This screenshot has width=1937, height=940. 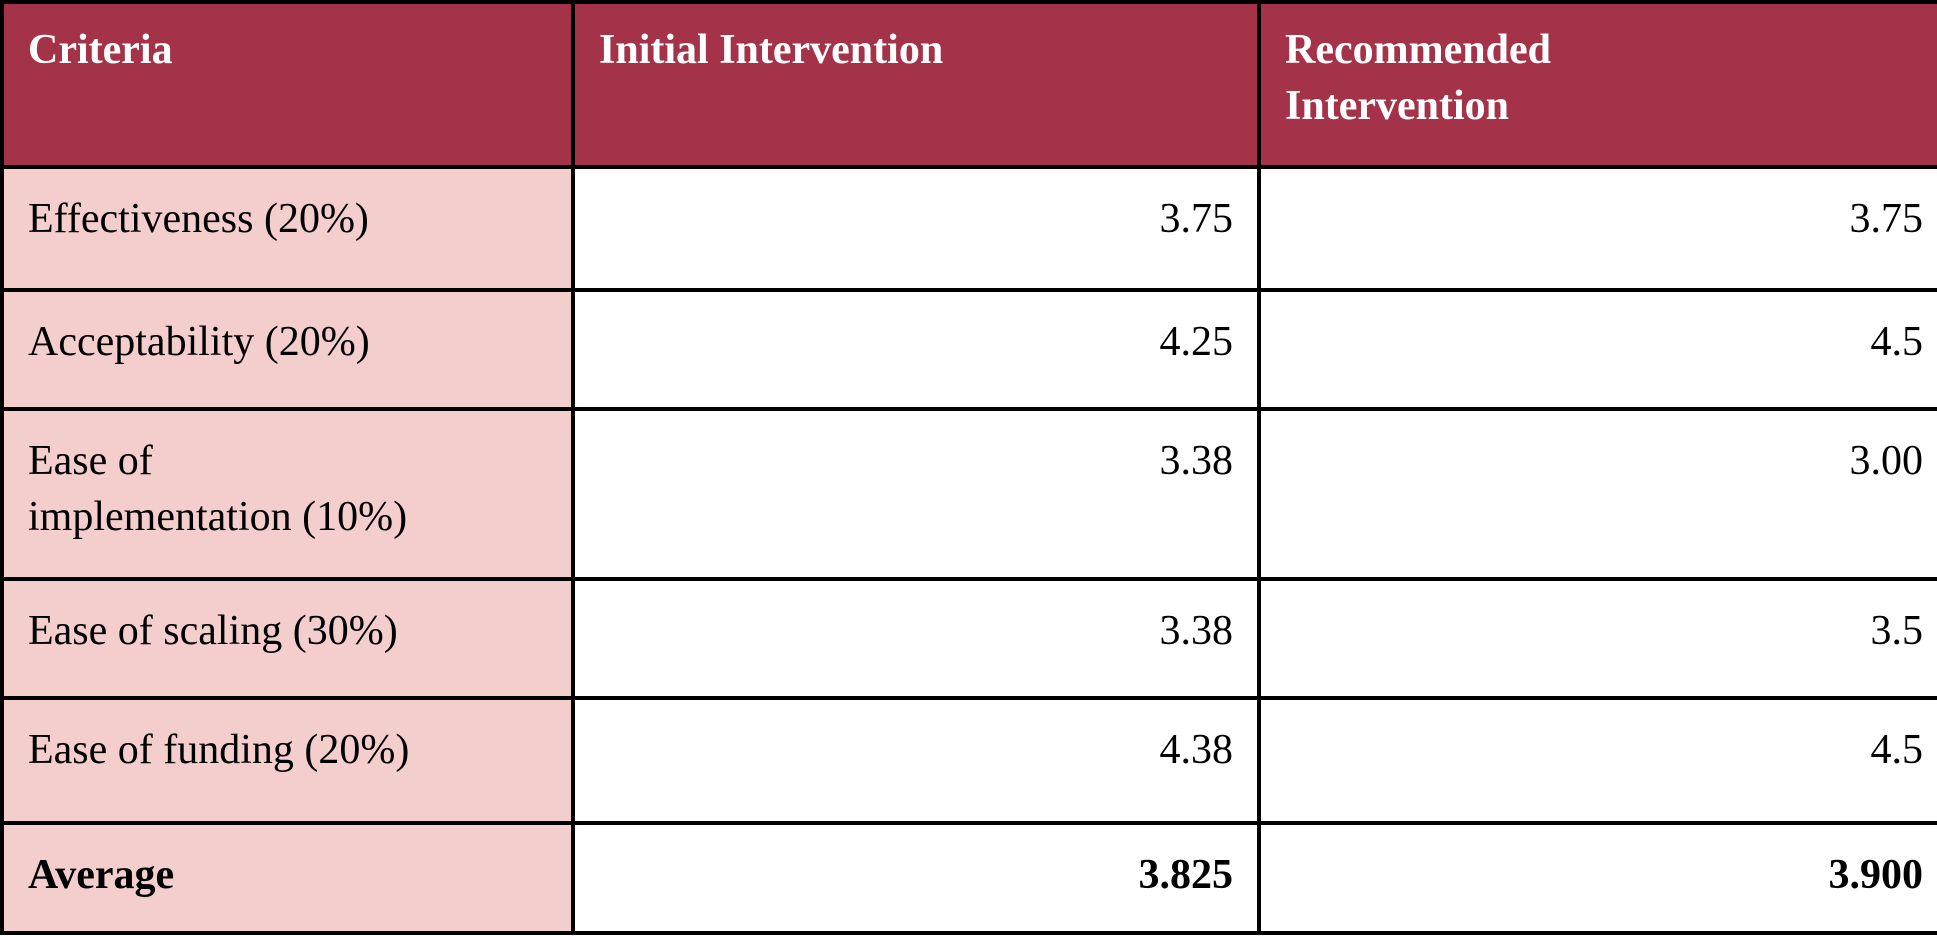 What do you see at coordinates (1597, 349) in the screenshot?
I see `acceptability-recommended-value: 4.5` at bounding box center [1597, 349].